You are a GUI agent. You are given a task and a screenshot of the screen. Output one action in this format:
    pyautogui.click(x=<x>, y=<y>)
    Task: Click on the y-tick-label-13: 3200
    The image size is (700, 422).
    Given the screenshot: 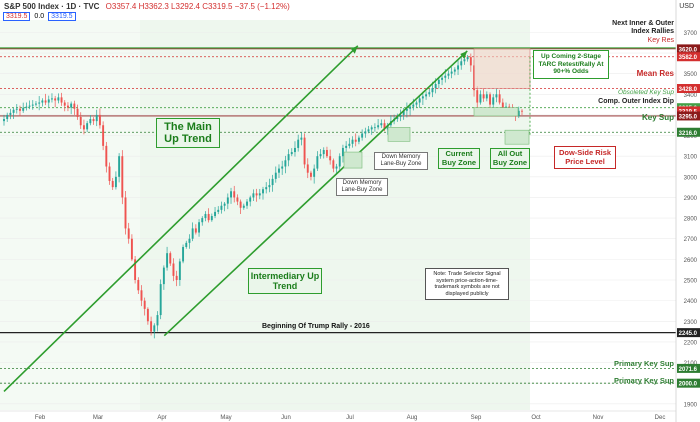 What is the action you would take?
    pyautogui.click(x=691, y=137)
    